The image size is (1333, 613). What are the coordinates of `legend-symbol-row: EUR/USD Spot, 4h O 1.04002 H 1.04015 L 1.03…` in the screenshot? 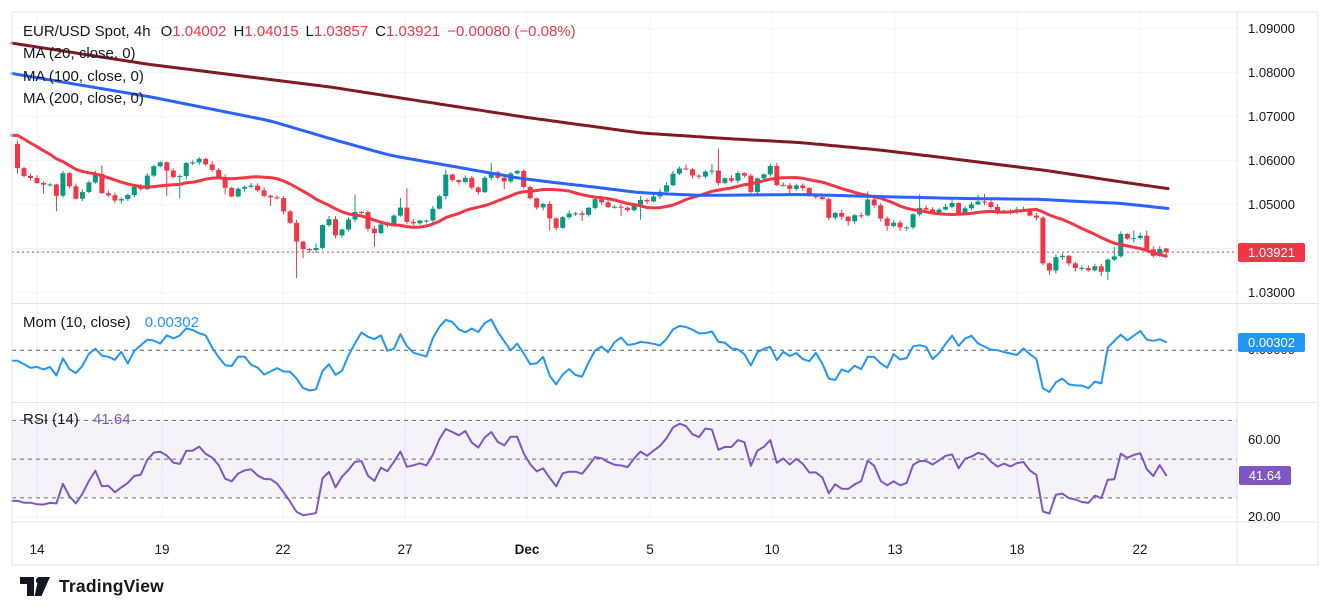 It's located at (299, 31).